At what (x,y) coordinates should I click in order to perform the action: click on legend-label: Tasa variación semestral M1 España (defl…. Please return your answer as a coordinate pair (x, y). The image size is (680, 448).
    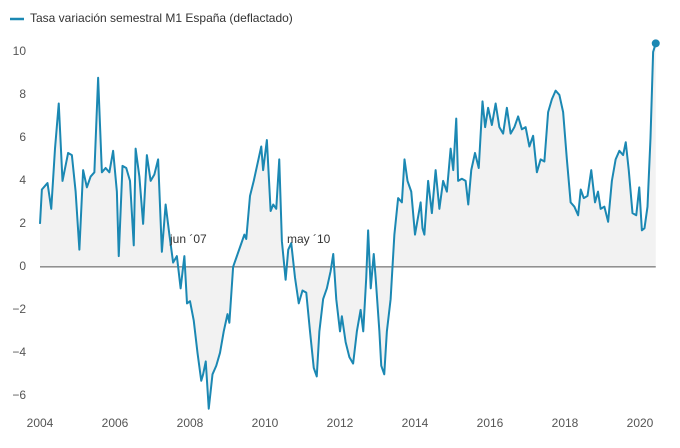
    Looking at the image, I should click on (161, 18).